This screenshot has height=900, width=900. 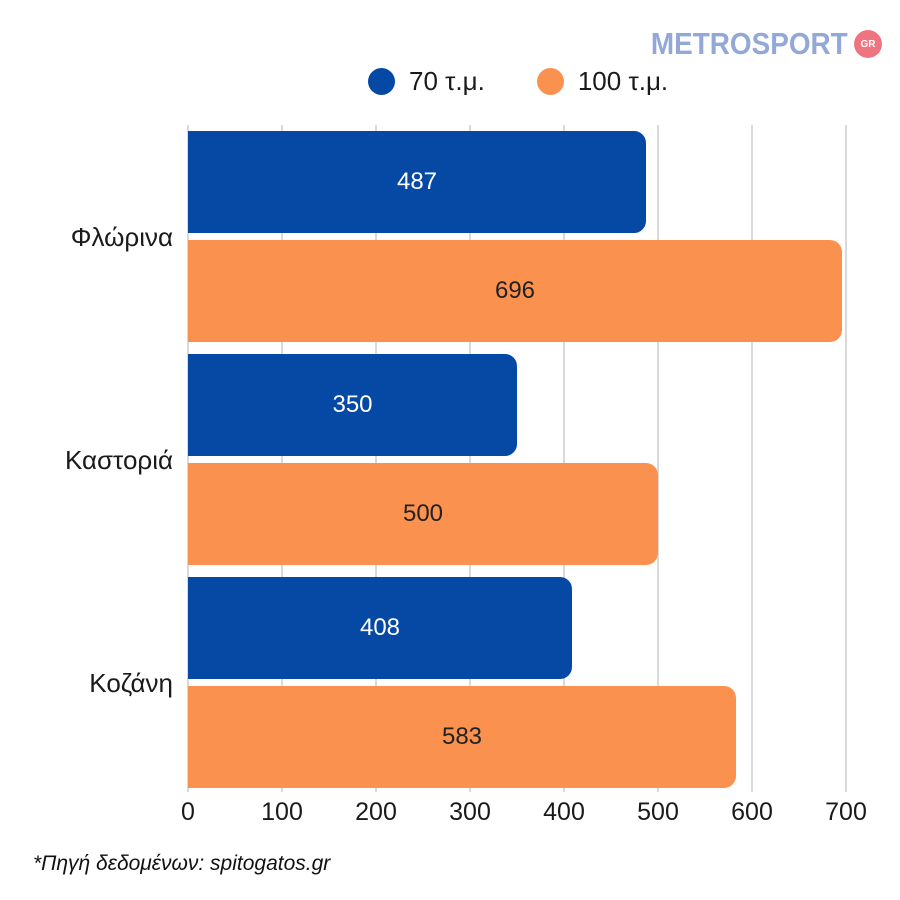 I want to click on category-label-Φλώρινα: Φλώρινα, so click(x=121, y=236).